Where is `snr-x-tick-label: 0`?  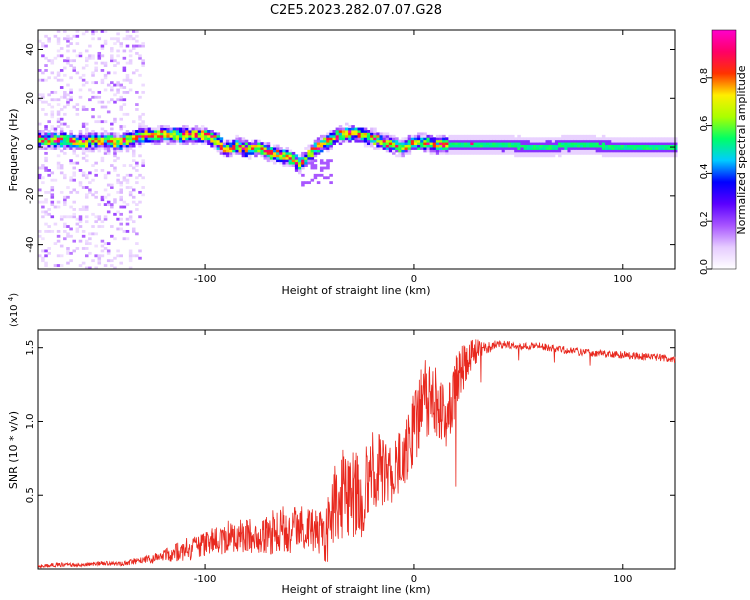
snr-x-tick-label: 0 is located at coordinates (414, 579).